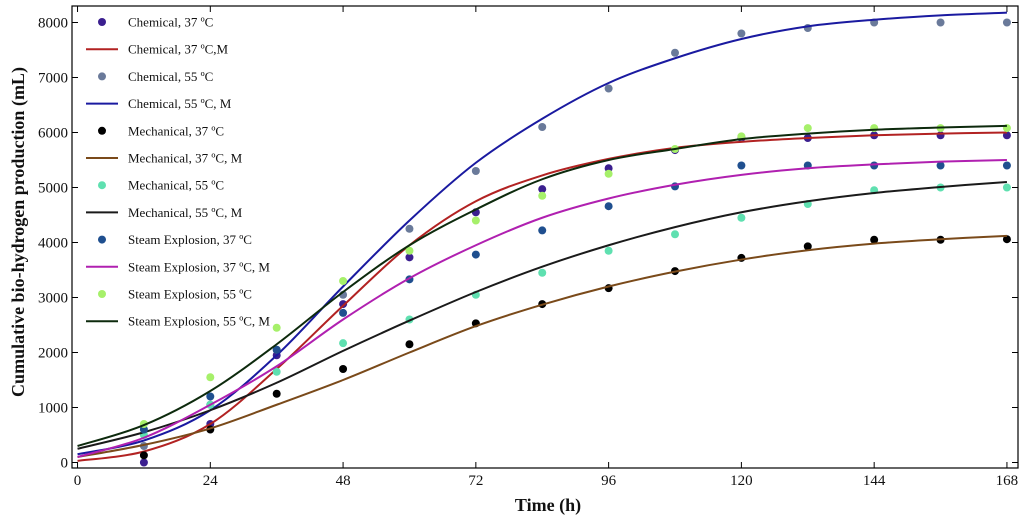 This screenshot has height=518, width=1024. What do you see at coordinates (211, 481) in the screenshot?
I see `x-tick-label: 24` at bounding box center [211, 481].